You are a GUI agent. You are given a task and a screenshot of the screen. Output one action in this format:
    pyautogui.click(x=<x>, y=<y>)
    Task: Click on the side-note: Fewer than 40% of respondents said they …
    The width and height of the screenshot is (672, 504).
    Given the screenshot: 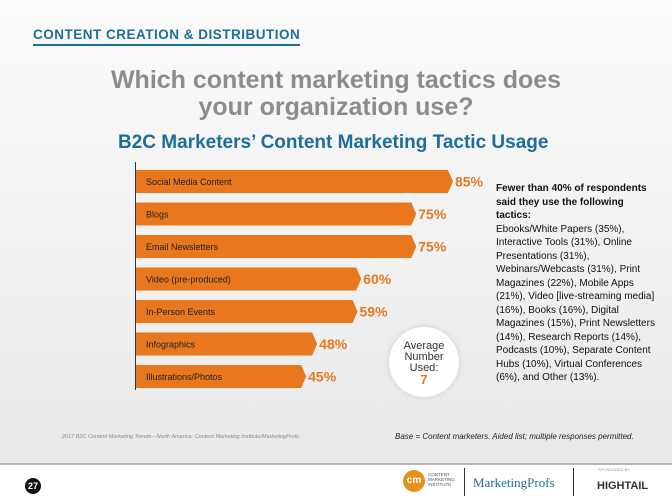 What is the action you would take?
    pyautogui.click(x=576, y=283)
    